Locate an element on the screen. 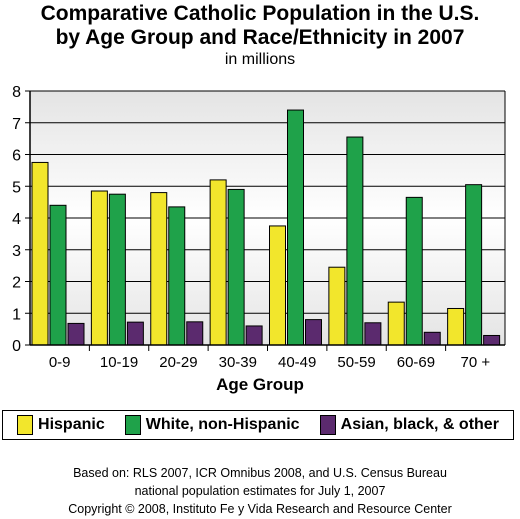 Image resolution: width=520 pixels, height=519 pixels. y-tick-label: 4 is located at coordinates (16, 219).